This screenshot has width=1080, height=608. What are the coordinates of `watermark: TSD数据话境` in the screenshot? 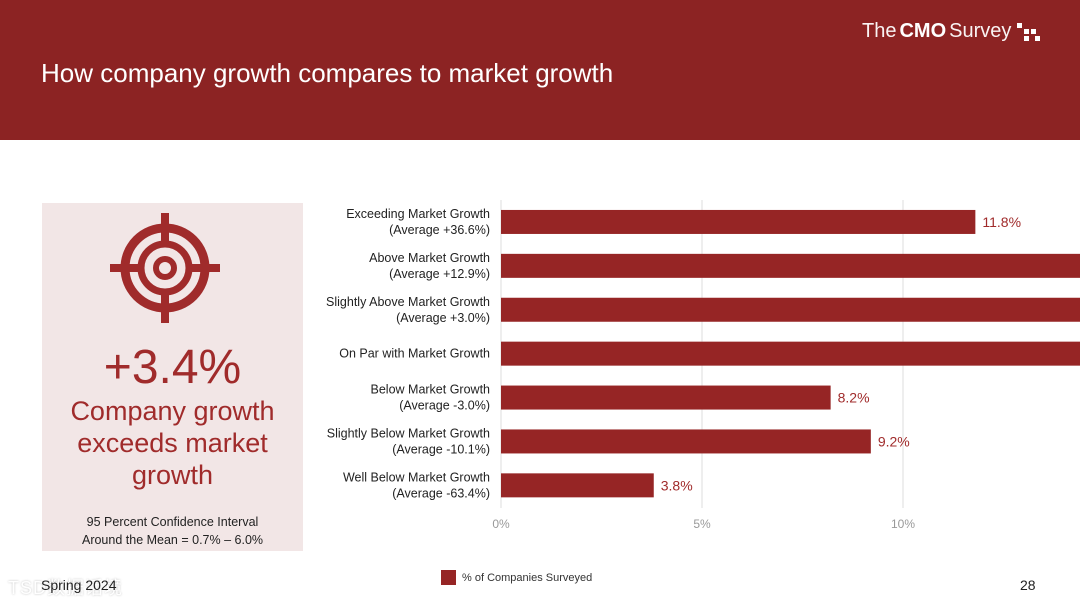 It's located at (65, 588).